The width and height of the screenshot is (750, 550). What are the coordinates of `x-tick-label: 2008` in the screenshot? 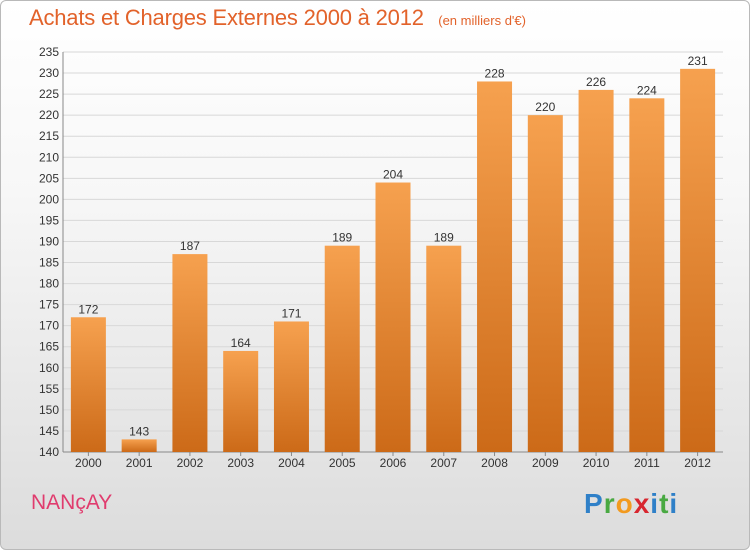 It's located at (494, 463).